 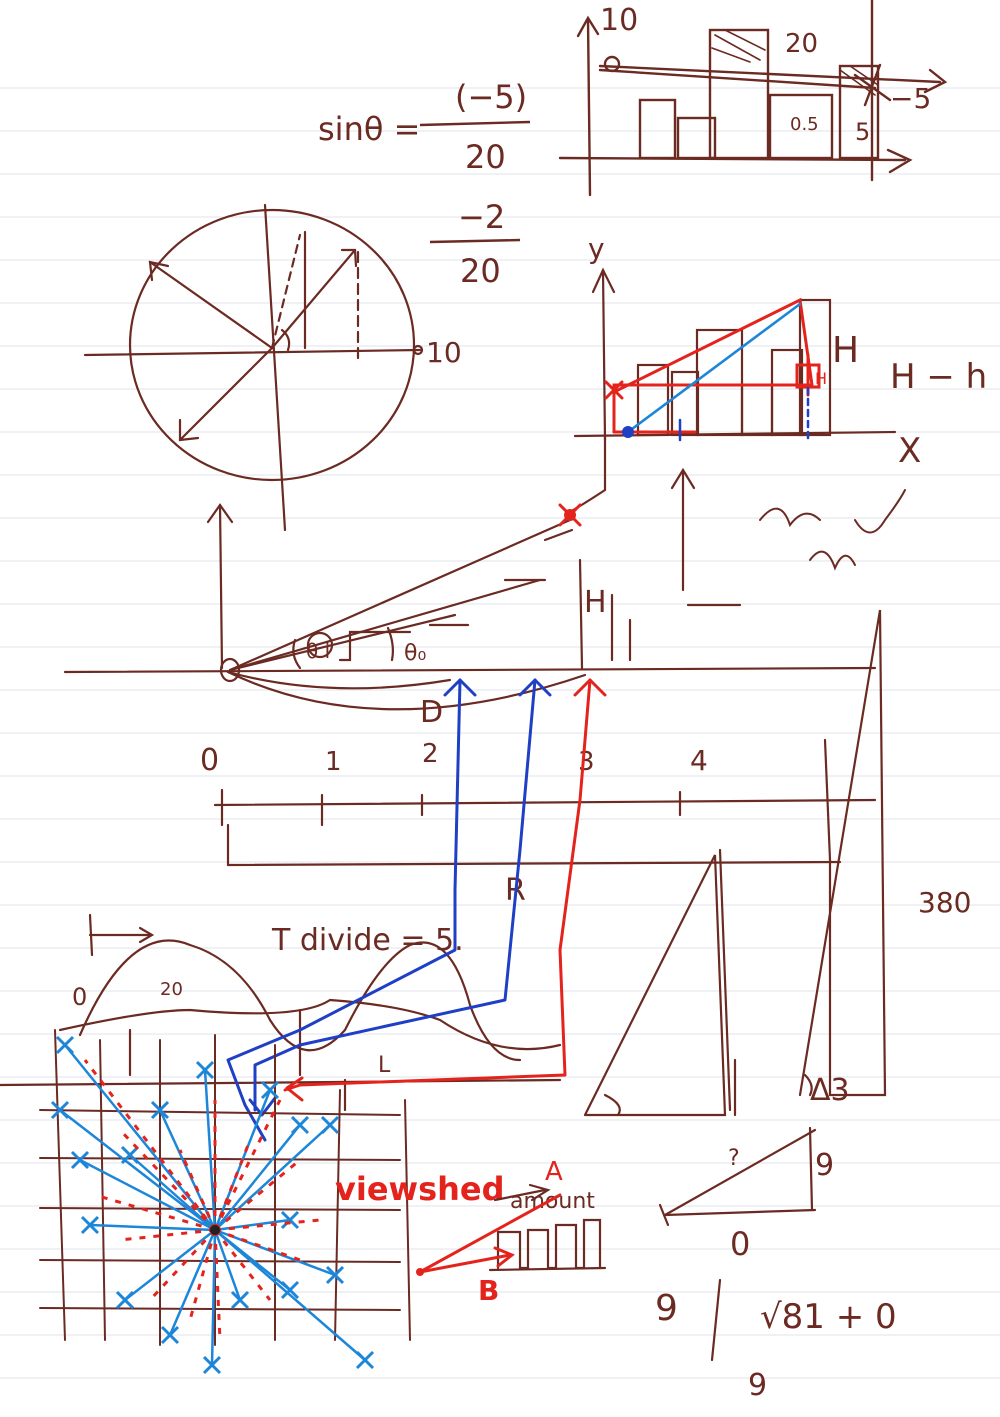 I want to click on wave-section: T divide = 5. R 0 20 L, so click(x=281, y=992).